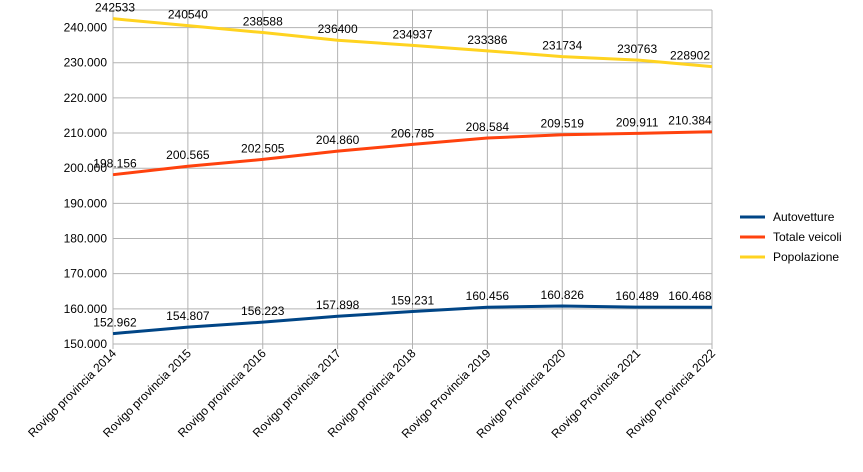 This screenshot has height=472, width=863. What do you see at coordinates (263, 311) in the screenshot?
I see `data-label: 156.223` at bounding box center [263, 311].